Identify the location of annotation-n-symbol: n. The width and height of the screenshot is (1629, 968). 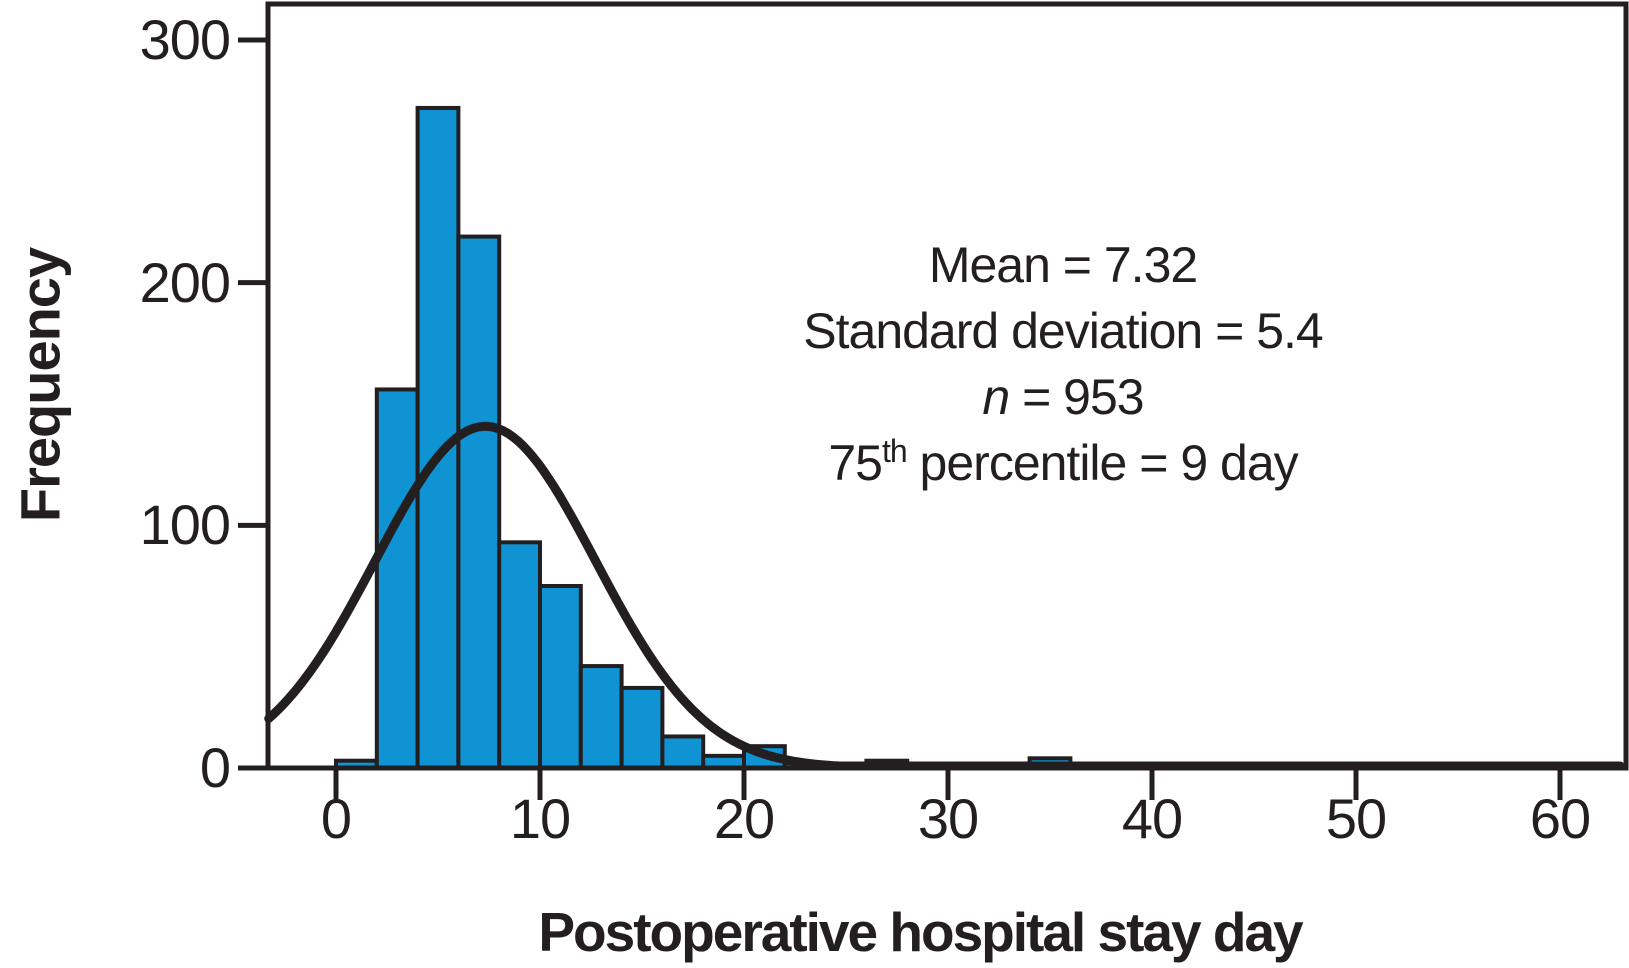
(996, 397).